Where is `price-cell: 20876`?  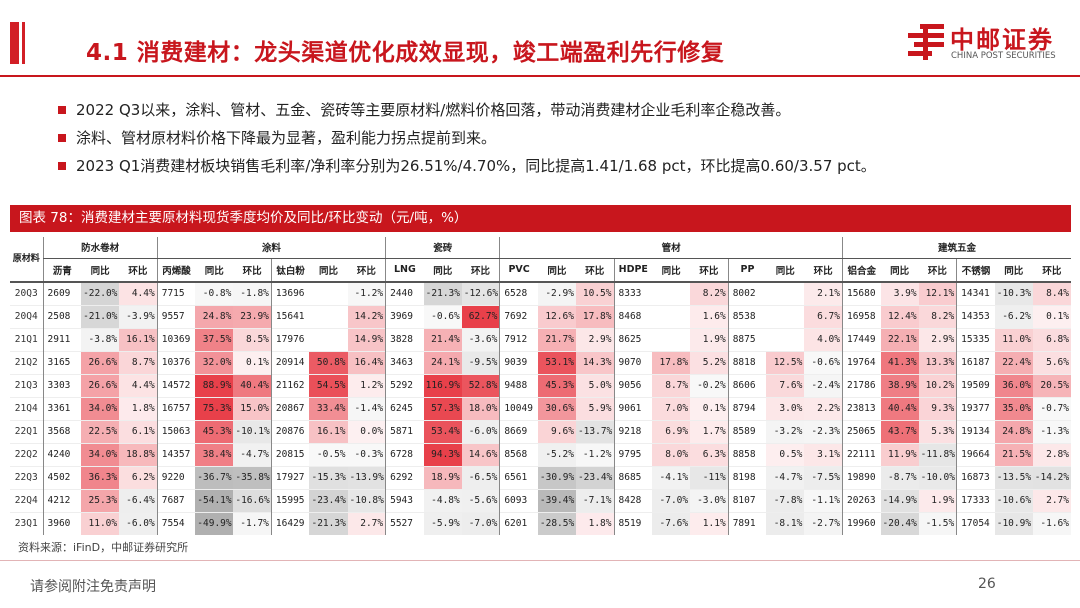
price-cell: 20876 is located at coordinates (290, 431).